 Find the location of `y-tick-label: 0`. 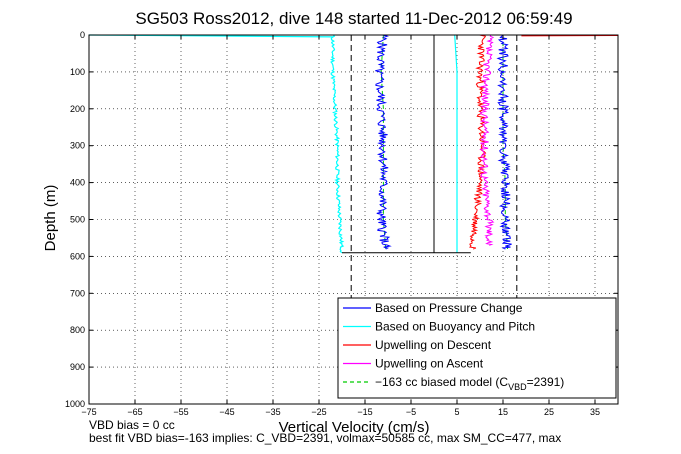

y-tick-label: 0 is located at coordinates (82, 35).